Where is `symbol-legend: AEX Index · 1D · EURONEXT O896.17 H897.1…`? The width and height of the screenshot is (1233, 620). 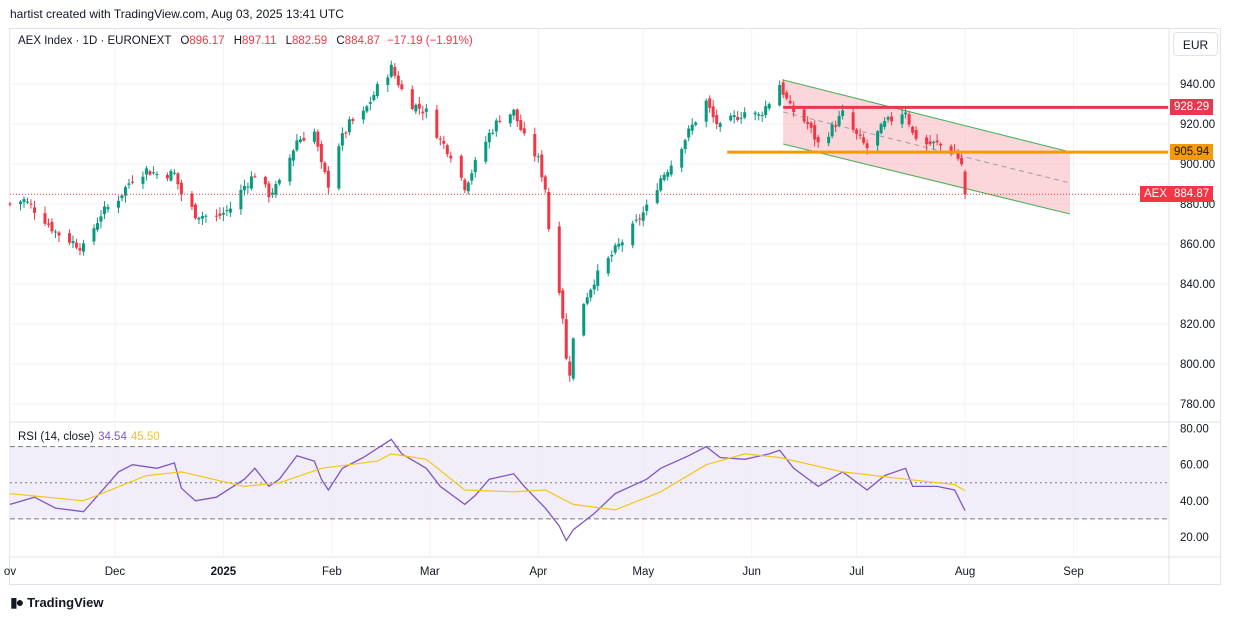
symbol-legend: AEX Index · 1D · EURONEXT O896.17 H897.1… is located at coordinates (245, 41).